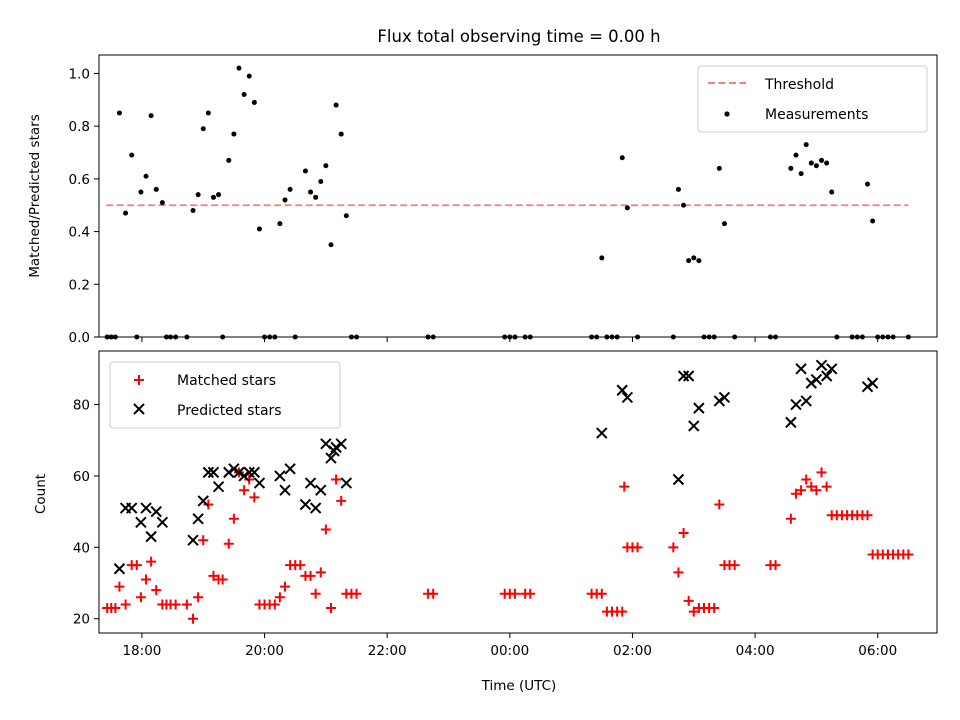  Describe the element at coordinates (79, 285) in the screenshot. I see `top-y-tick-label: 0.2` at that location.